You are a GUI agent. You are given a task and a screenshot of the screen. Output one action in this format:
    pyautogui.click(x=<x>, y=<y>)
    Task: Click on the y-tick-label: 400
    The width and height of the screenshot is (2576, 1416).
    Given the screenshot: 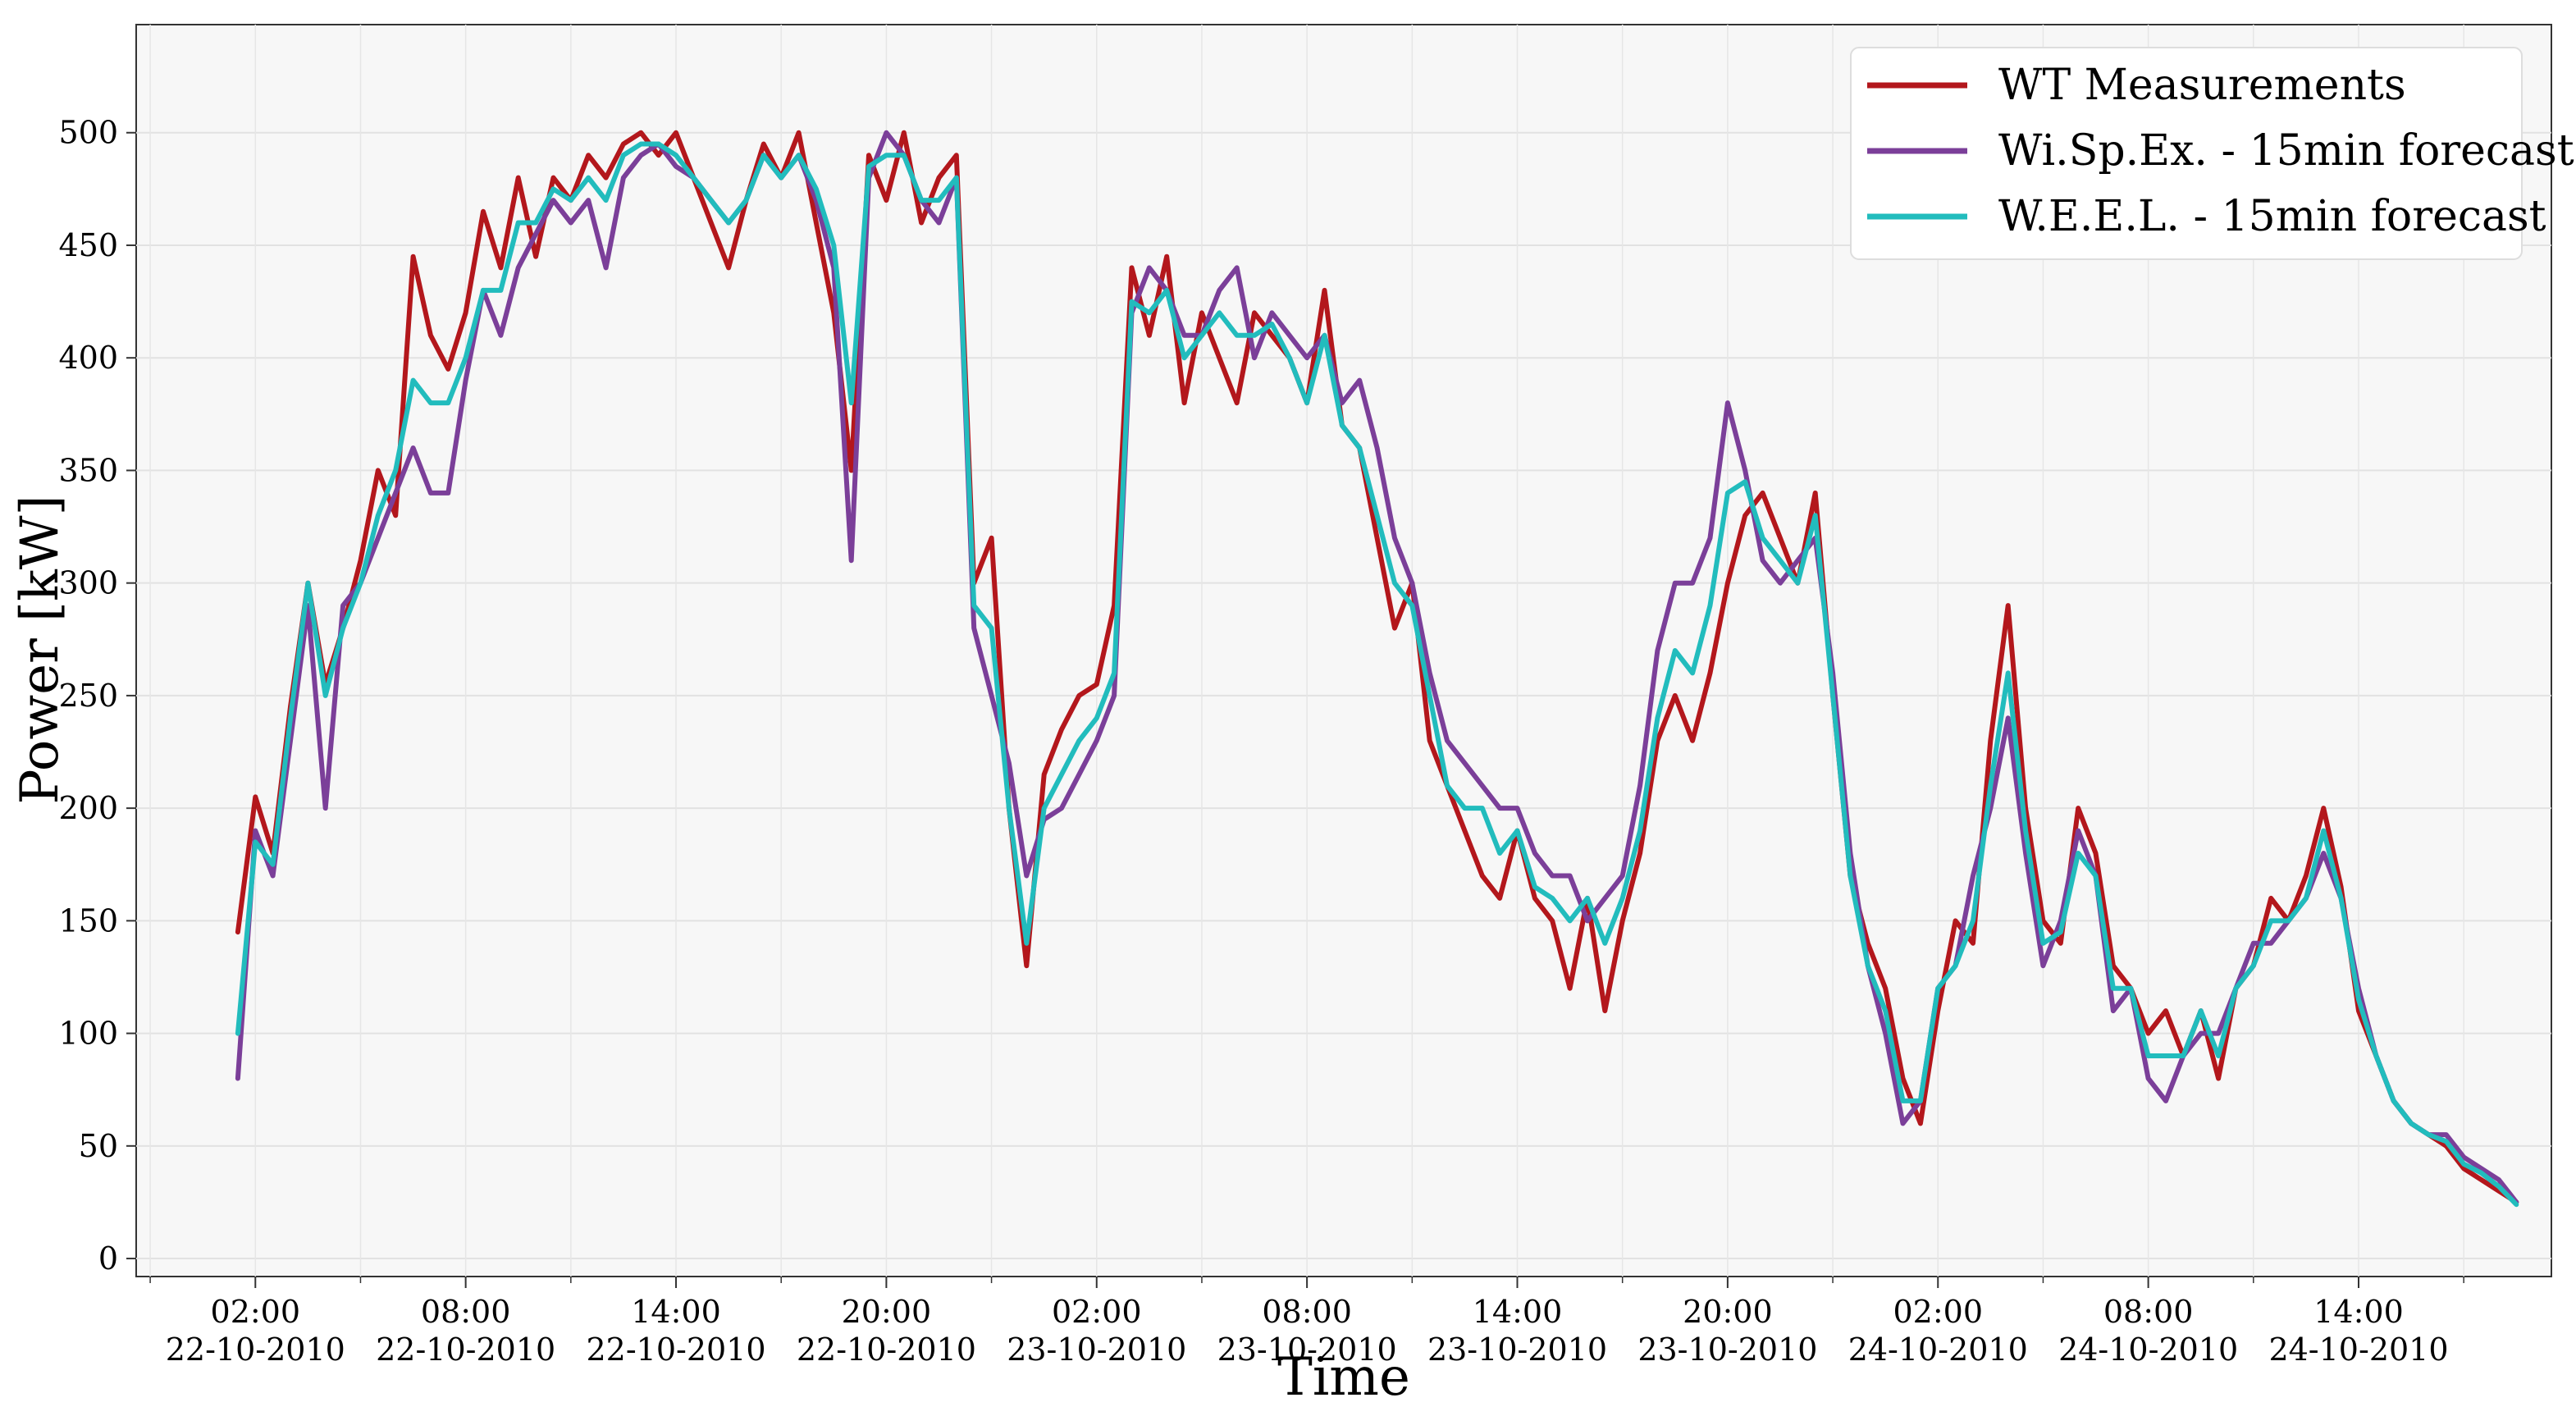 What is the action you would take?
    pyautogui.click(x=88, y=358)
    